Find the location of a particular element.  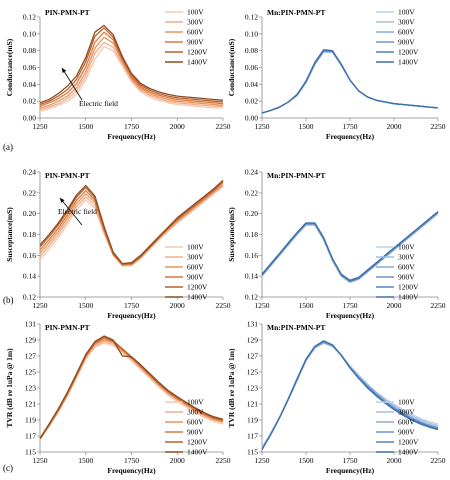

row-label: (b) is located at coordinates (8, 300).